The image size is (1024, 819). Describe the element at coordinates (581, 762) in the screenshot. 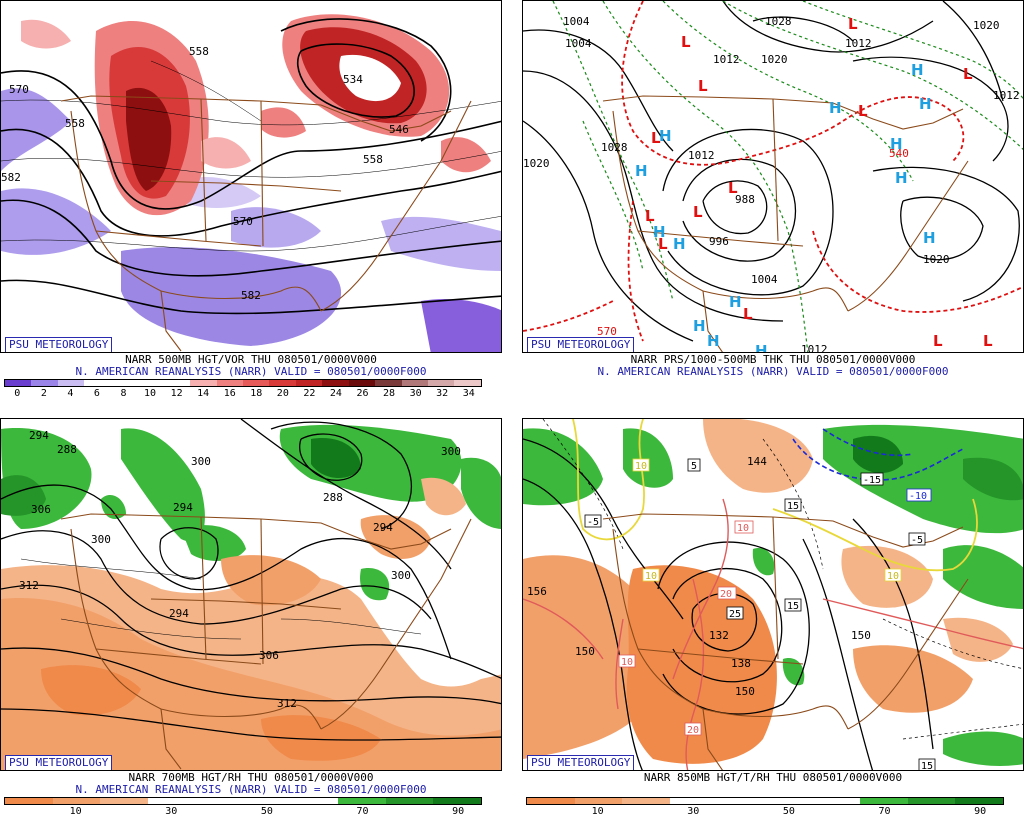

I see `psu-meteorology-tag: PSU METEOROLOGY` at that location.